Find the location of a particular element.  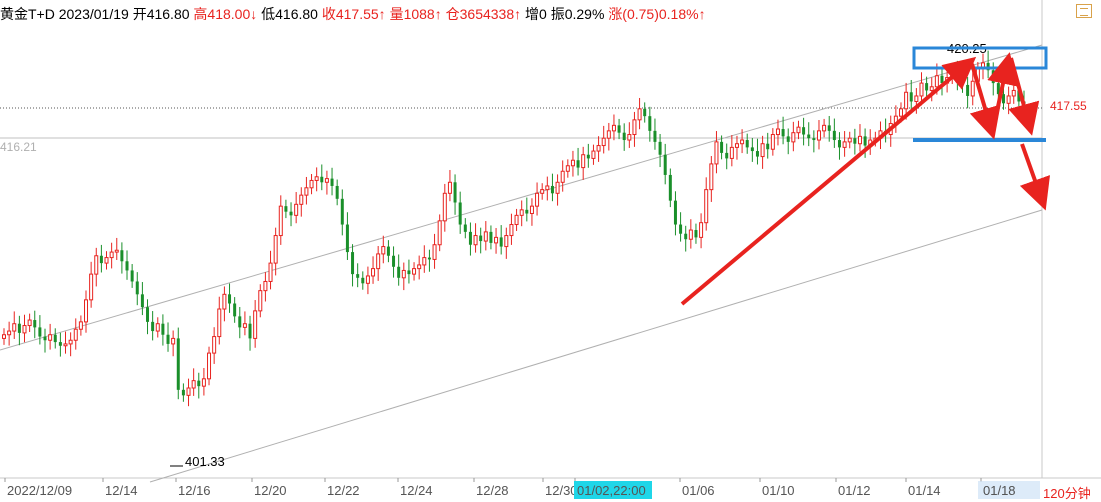

quote-date: 2023/01/19 is located at coordinates (93, 14).